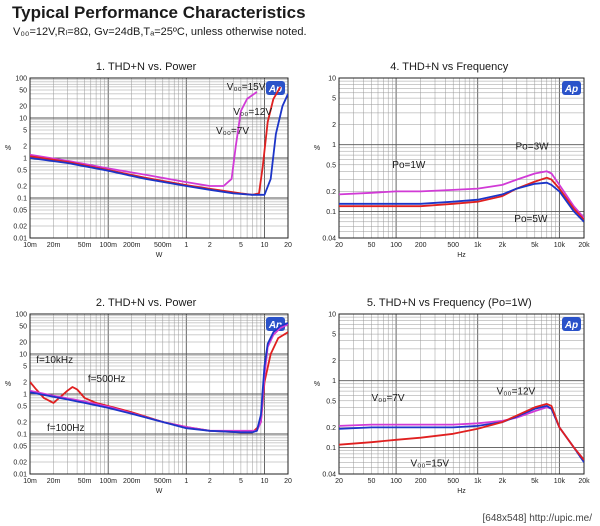  I want to click on y-tick-label: 0.01, so click(20, 475).